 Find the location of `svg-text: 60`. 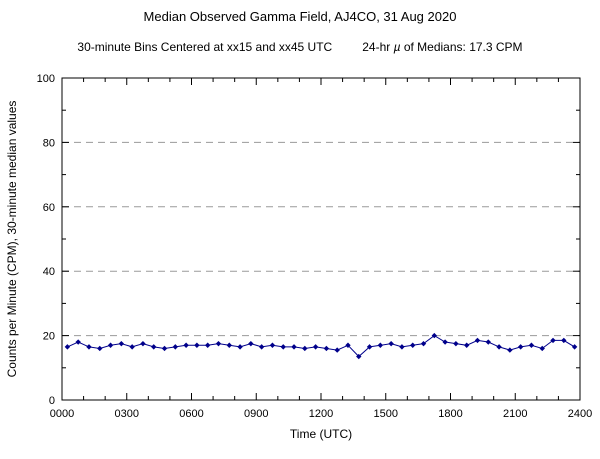

svg-text: 60 is located at coordinates (49, 208).